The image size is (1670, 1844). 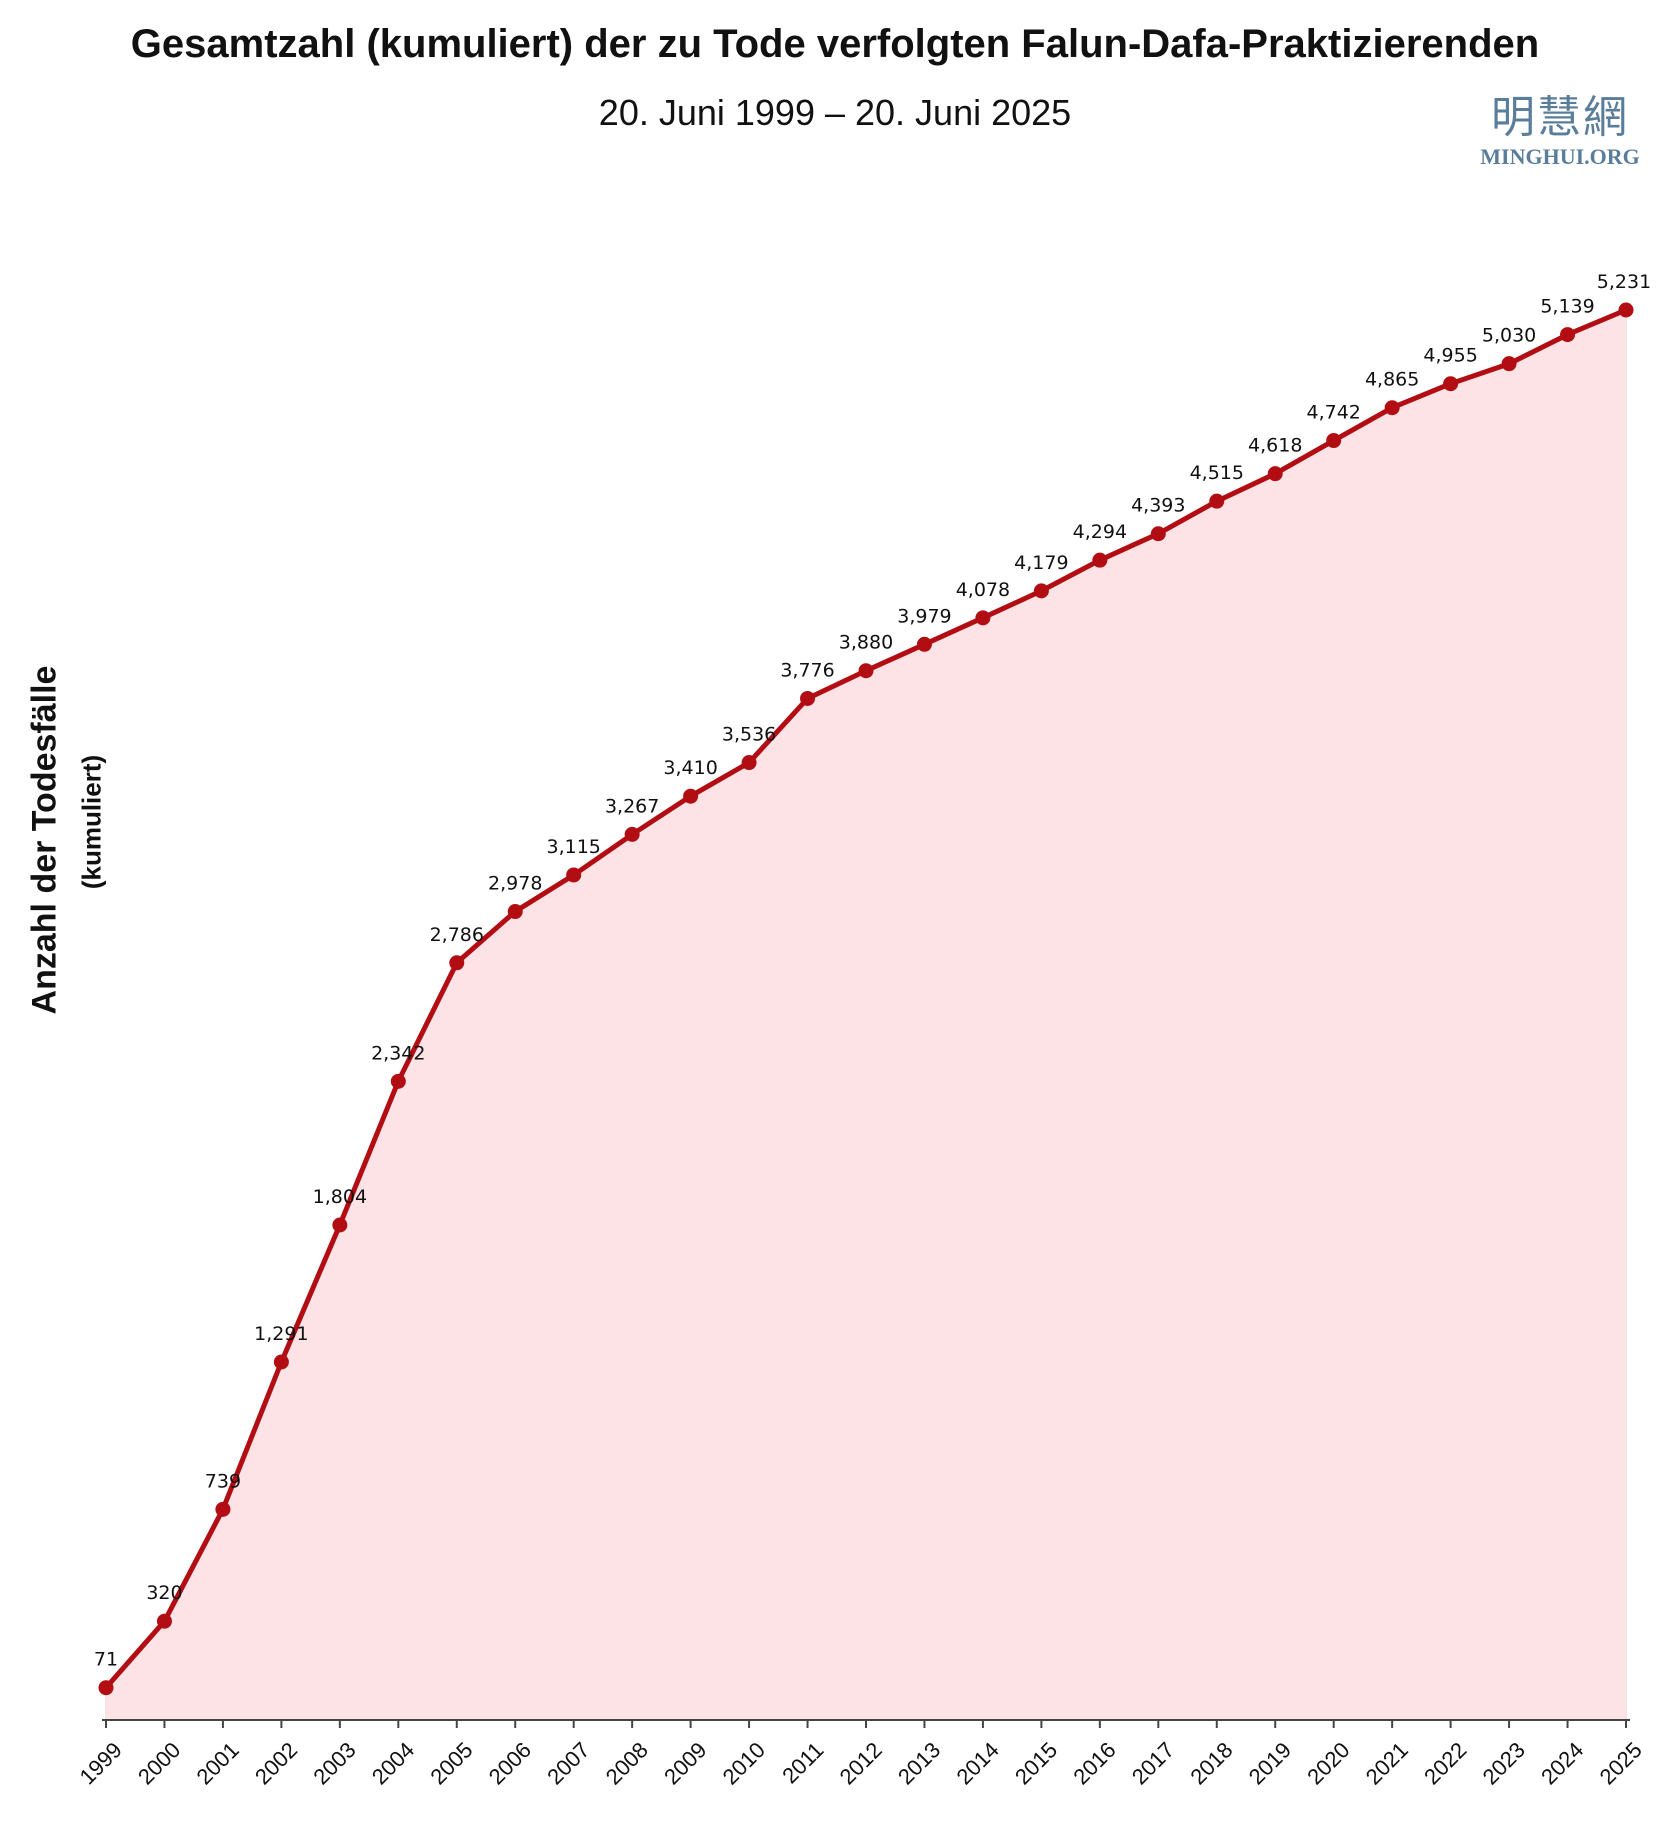 I want to click on x-tick-label: 2018, so click(x=1211, y=1763).